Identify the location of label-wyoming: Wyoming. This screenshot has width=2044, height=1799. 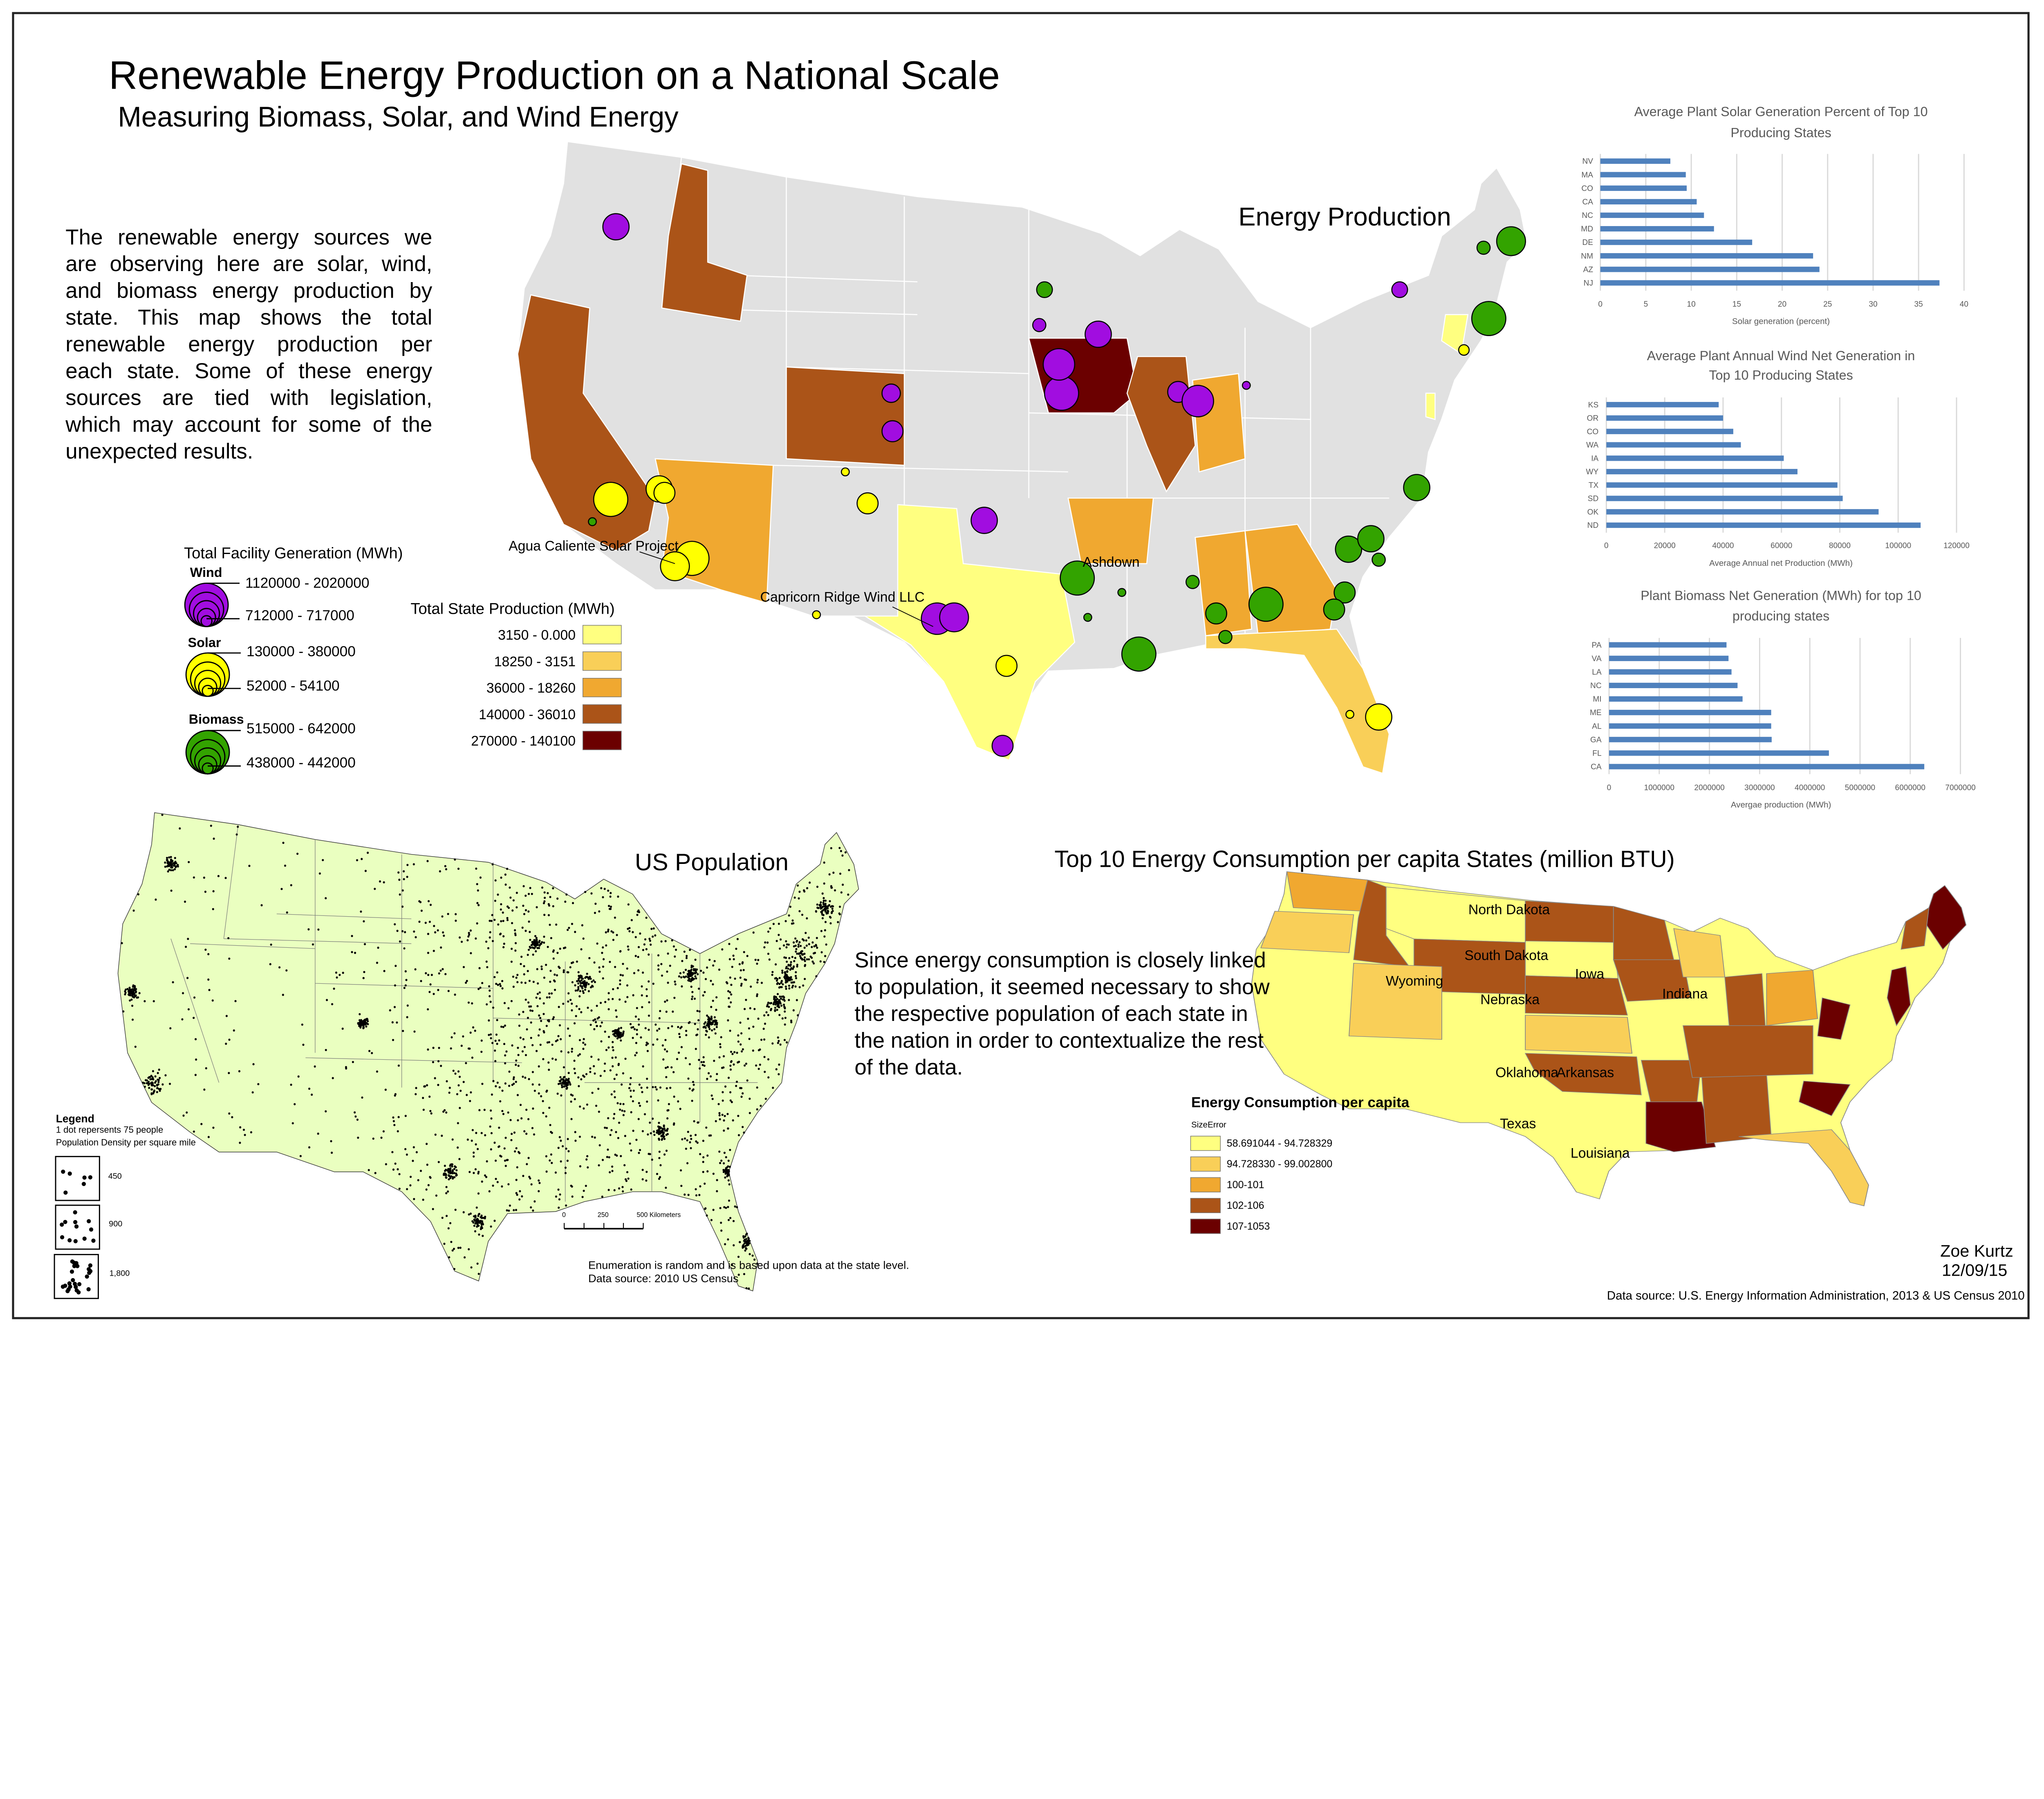
(1414, 981).